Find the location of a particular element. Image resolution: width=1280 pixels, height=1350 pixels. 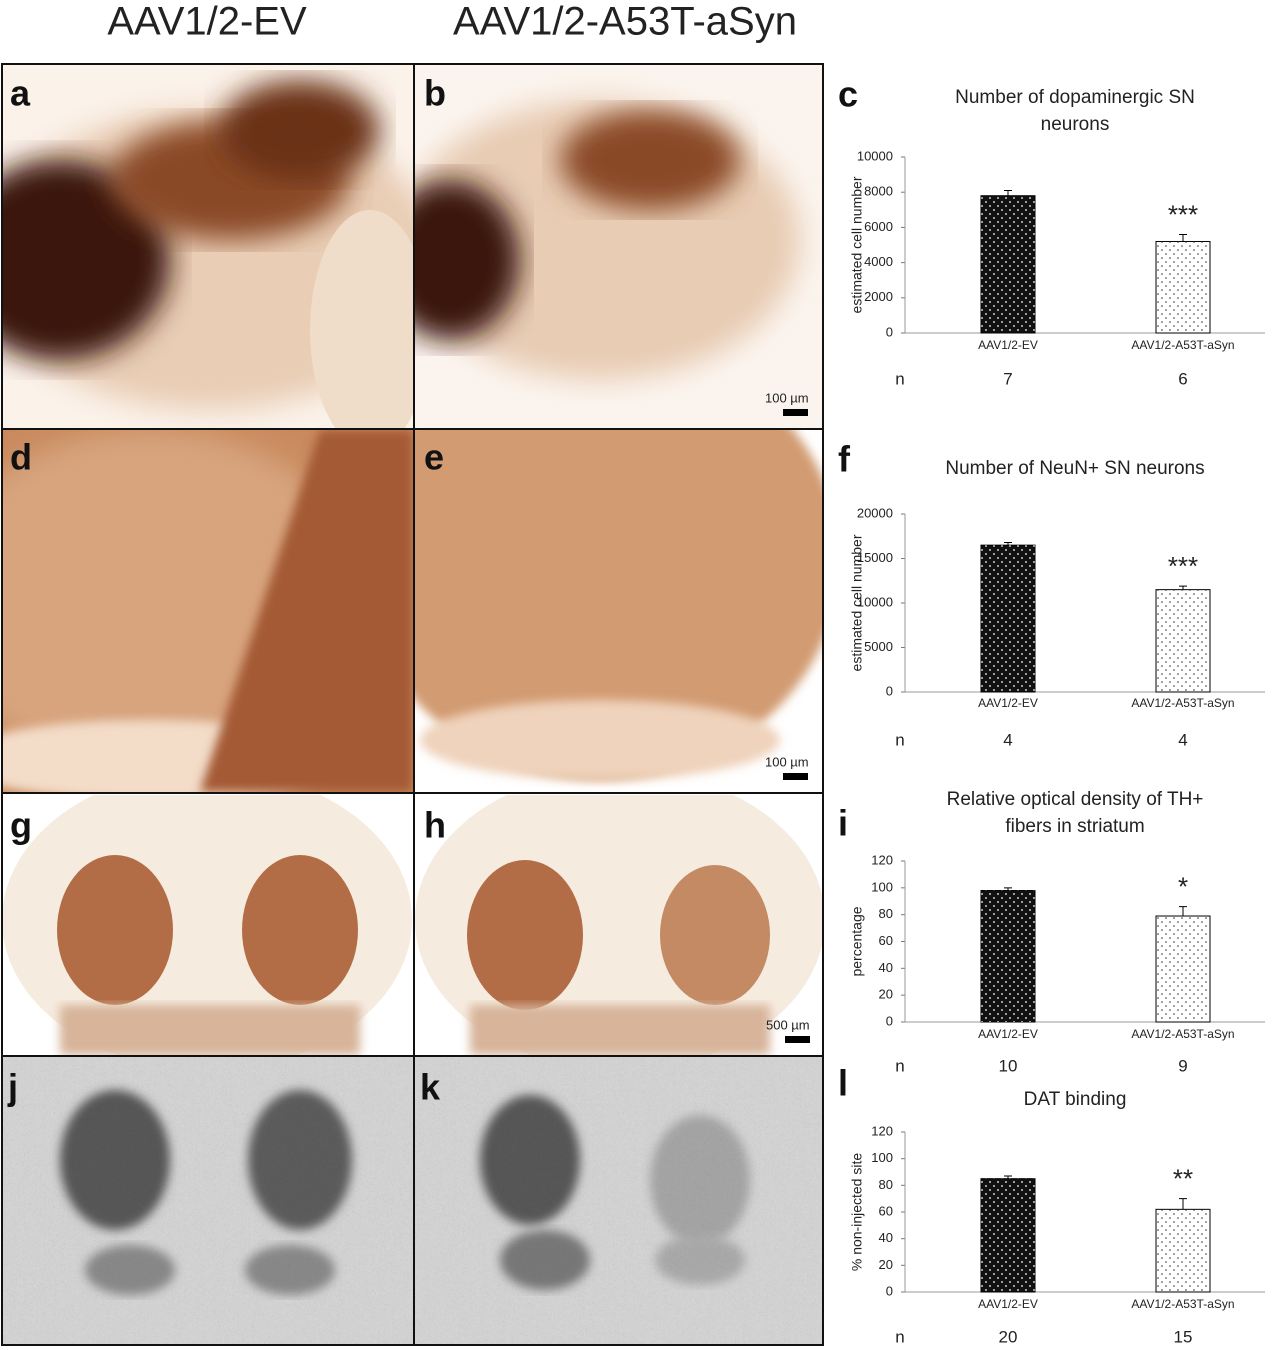

panel-letter: c is located at coordinates (848, 94).